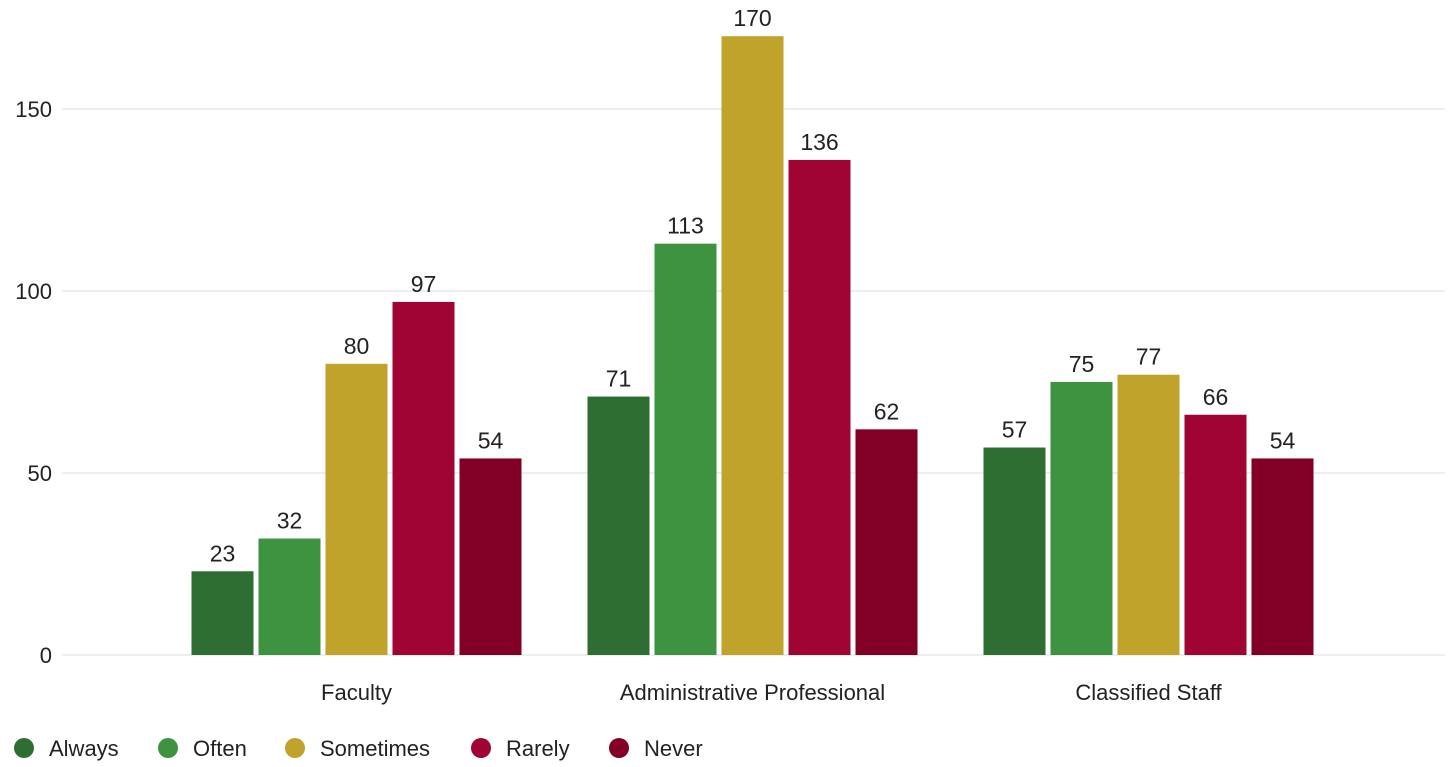 This screenshot has width=1455, height=767. Describe the element at coordinates (619, 748) in the screenshot. I see `legend-marker-never` at that location.